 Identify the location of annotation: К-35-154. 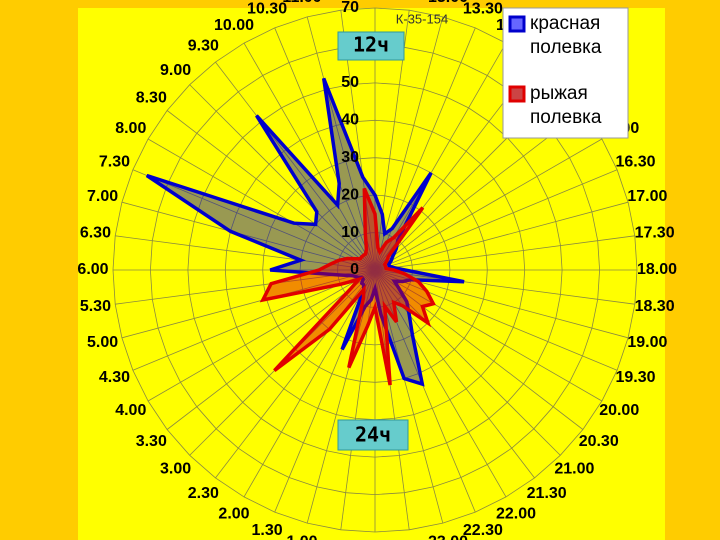
(422, 18).